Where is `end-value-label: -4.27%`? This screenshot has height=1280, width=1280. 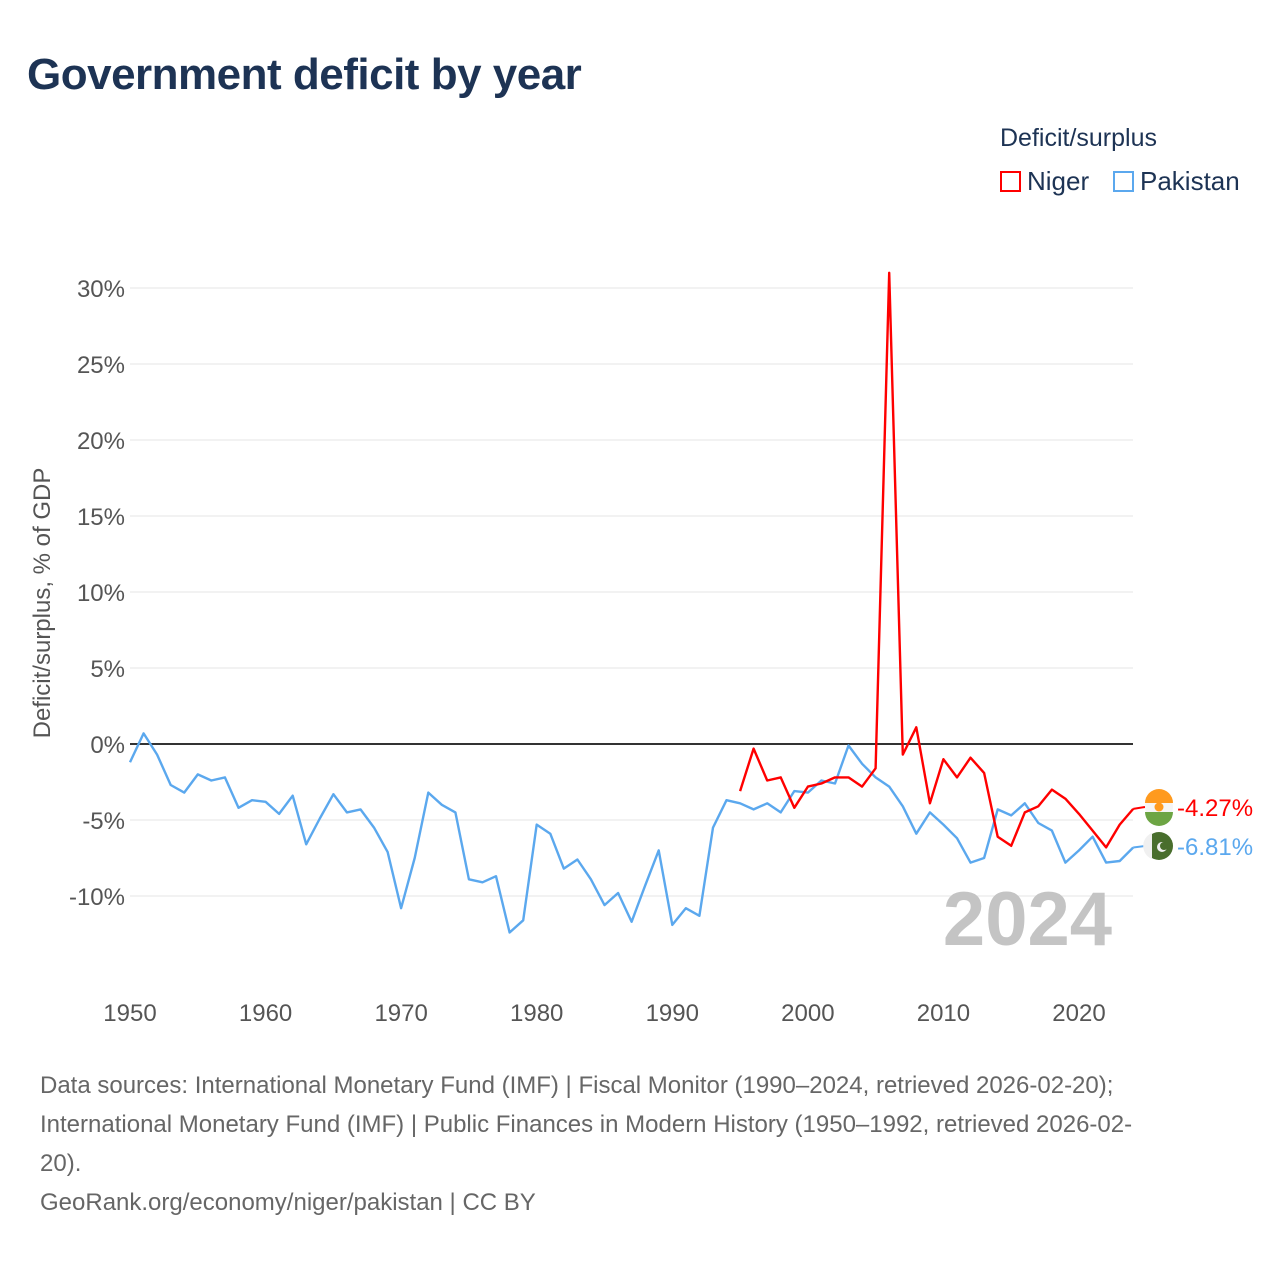 end-value-label: -4.27% is located at coordinates (1215, 808).